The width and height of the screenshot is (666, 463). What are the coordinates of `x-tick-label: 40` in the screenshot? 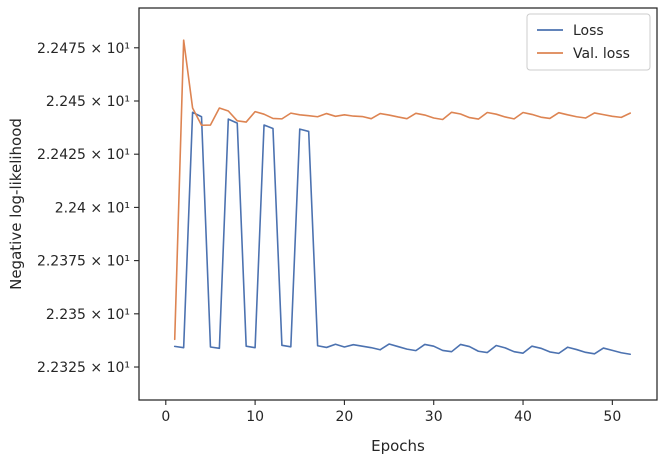 It's located at (523, 417).